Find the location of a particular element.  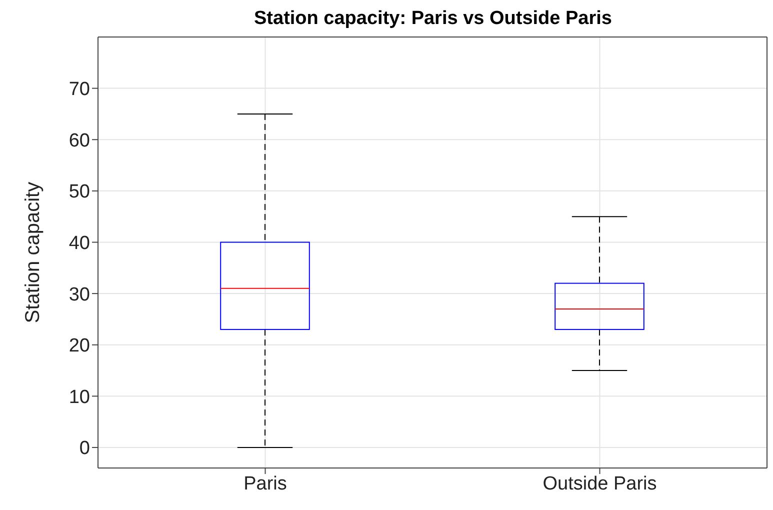

y-tick-label: 40 is located at coordinates (79, 243).